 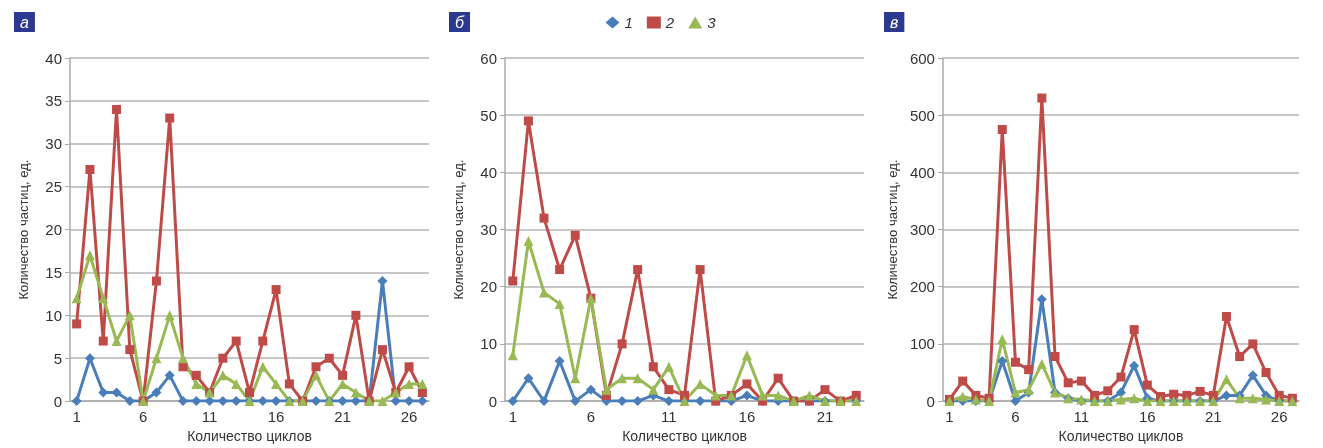 What do you see at coordinates (922, 287) in the screenshot?
I see `y-tick-label: 200` at bounding box center [922, 287].